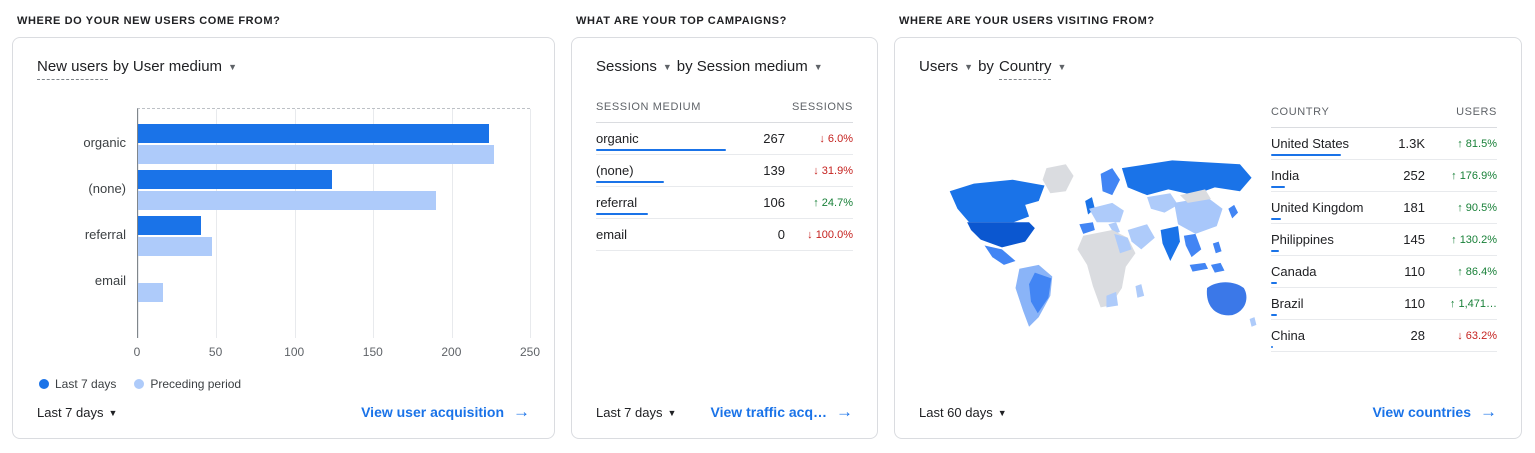 This screenshot has width=1535, height=453. Describe the element at coordinates (1384, 208) in the screenshot. I see `table-row: United Kingdom 181 ↑ 90.5%` at that location.